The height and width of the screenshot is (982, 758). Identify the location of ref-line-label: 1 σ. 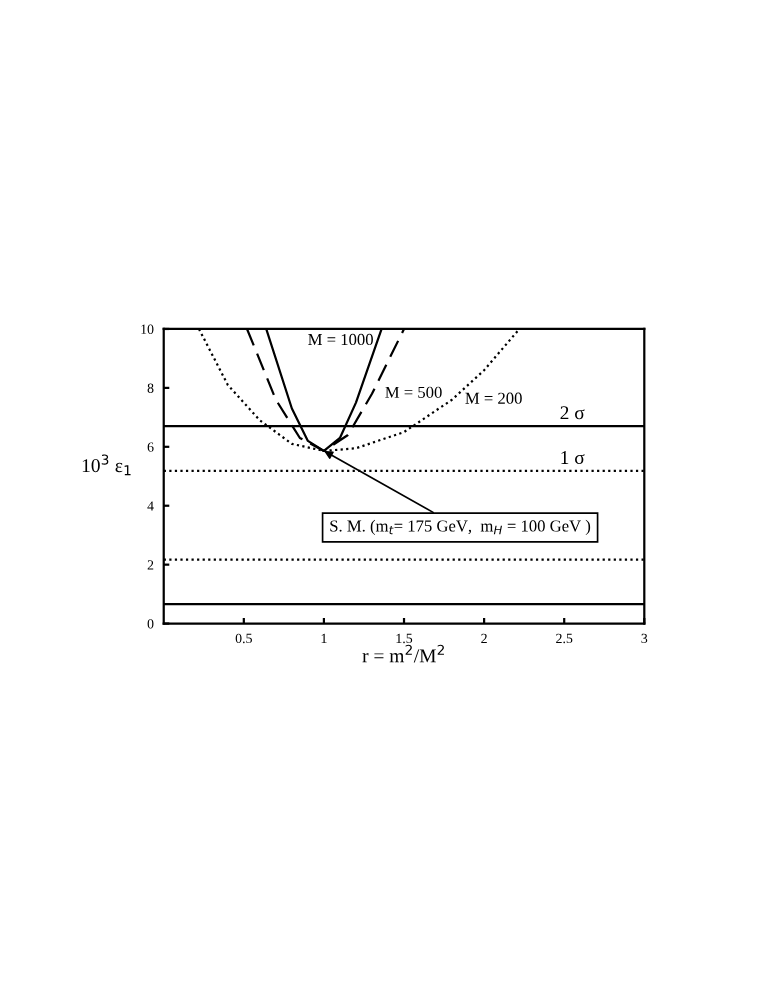
(573, 458).